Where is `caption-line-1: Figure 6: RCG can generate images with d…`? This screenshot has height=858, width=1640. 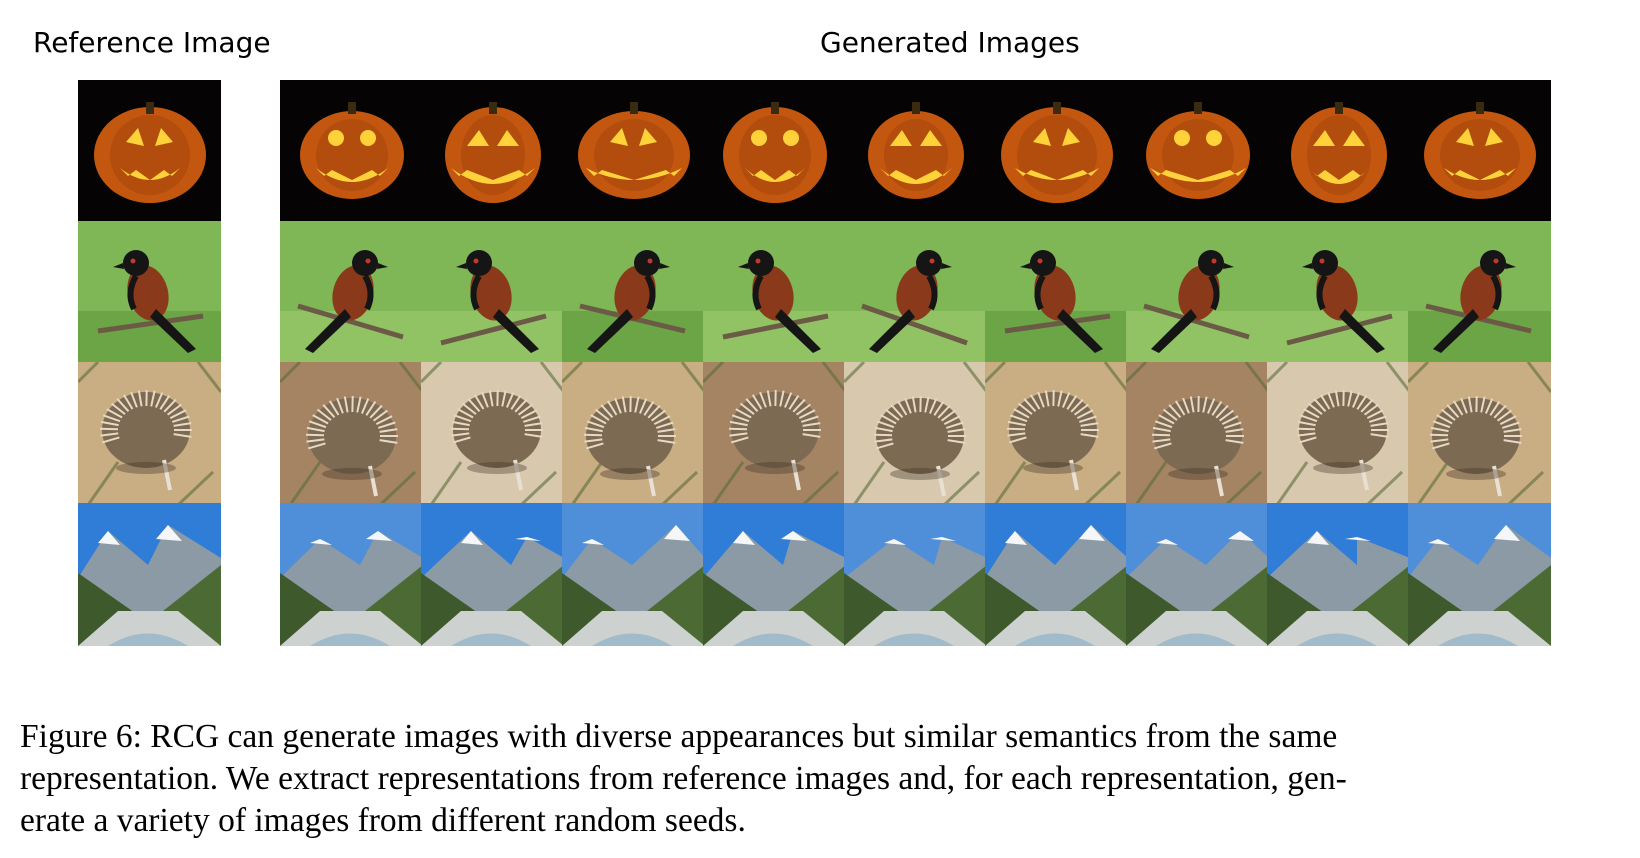
caption-line-1: Figure 6: RCG can generate images with d… is located at coordinates (679, 736).